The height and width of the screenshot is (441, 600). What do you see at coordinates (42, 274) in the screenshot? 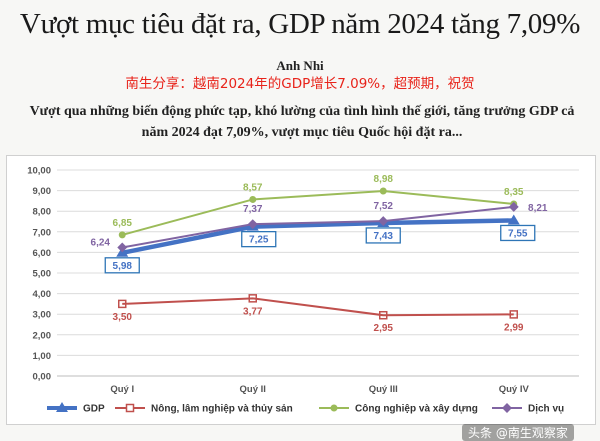
I see `y-tick-label: 5,00` at bounding box center [42, 274].